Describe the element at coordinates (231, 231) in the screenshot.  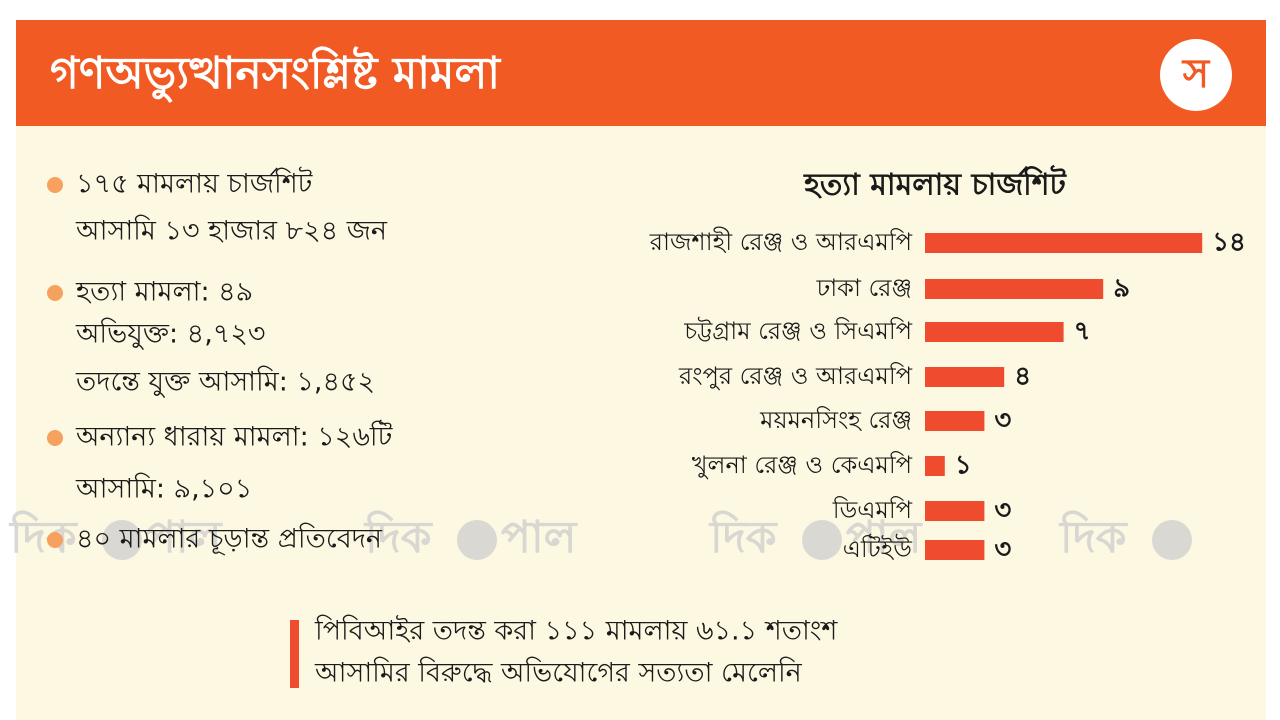
I see `bullet-text: আসামি ১৩ হাজার ৮২৪ জন` at that location.